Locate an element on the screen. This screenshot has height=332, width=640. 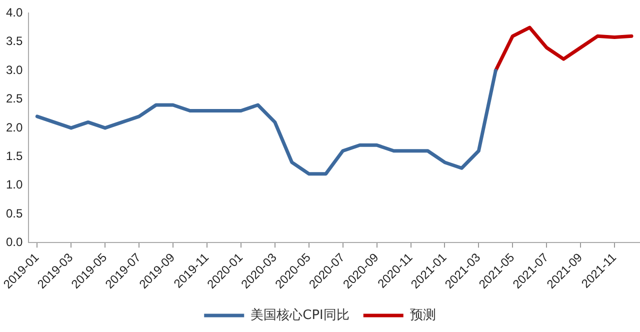
legend-label: 预测 is located at coordinates (423, 315).